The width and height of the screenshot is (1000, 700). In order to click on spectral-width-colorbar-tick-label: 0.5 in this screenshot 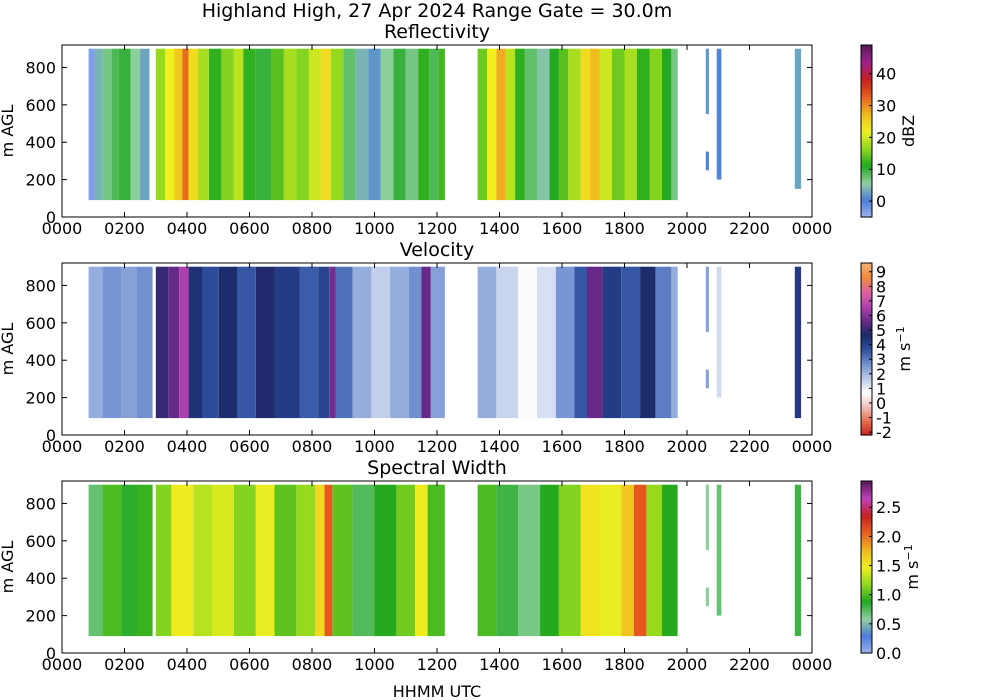, I will do `click(888, 624)`.